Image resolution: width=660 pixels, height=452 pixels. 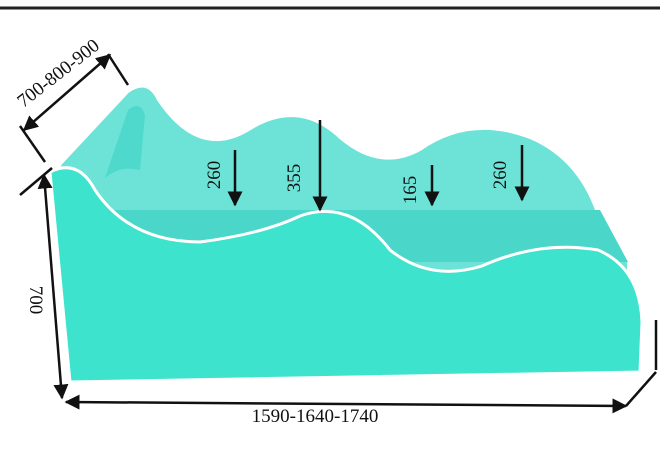 What do you see at coordinates (346, 404) in the screenshot?
I see `length-dimension-line` at bounding box center [346, 404].